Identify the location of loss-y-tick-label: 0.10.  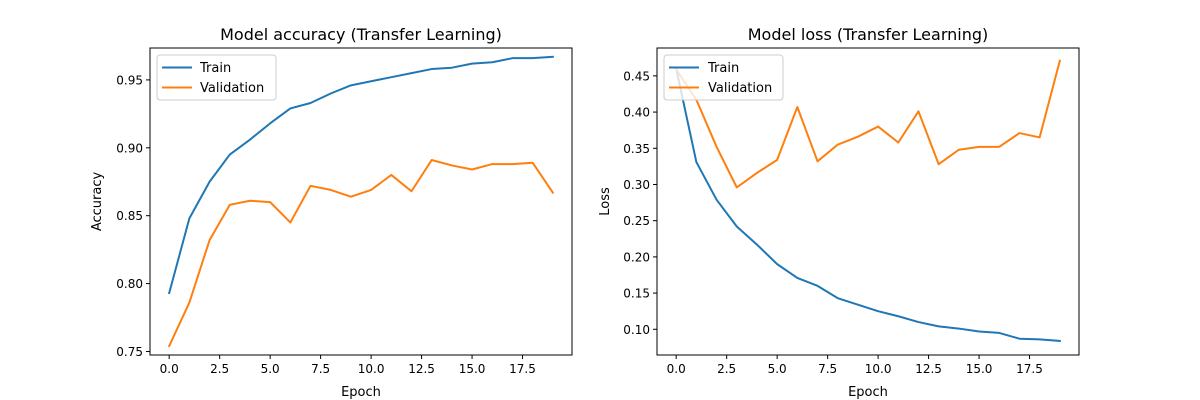
(636, 330).